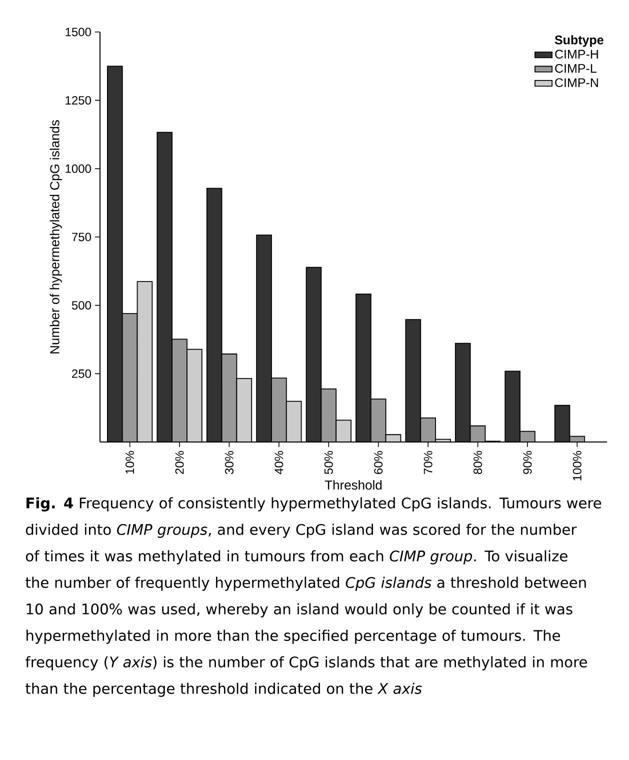 The image size is (629, 760). What do you see at coordinates (577, 465) in the screenshot?
I see `x-tick-label: 100%` at bounding box center [577, 465].